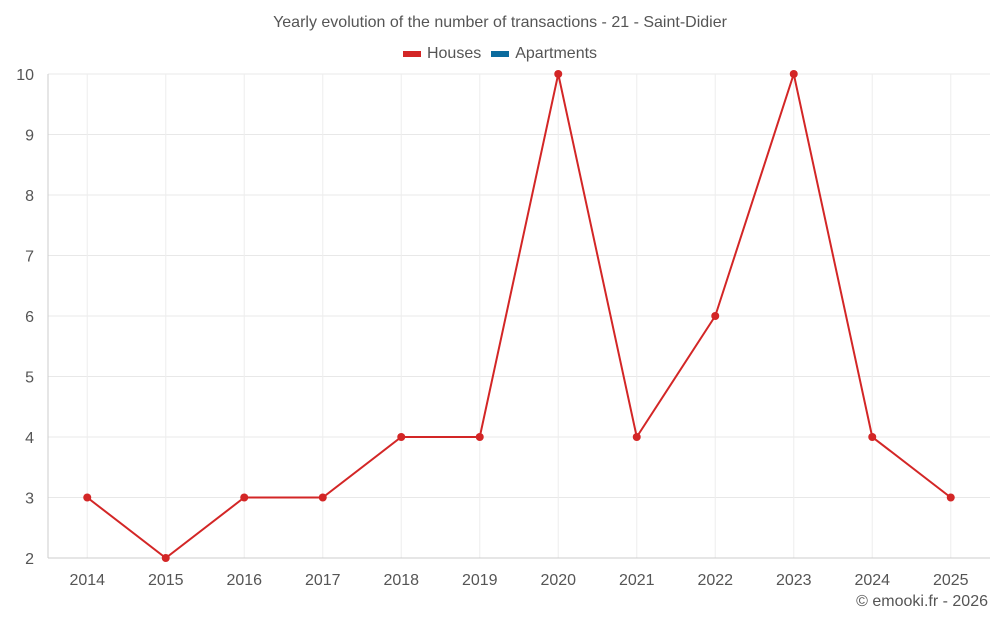 This screenshot has width=1000, height=625. What do you see at coordinates (794, 580) in the screenshot?
I see `x-tick-label: 2023` at bounding box center [794, 580].